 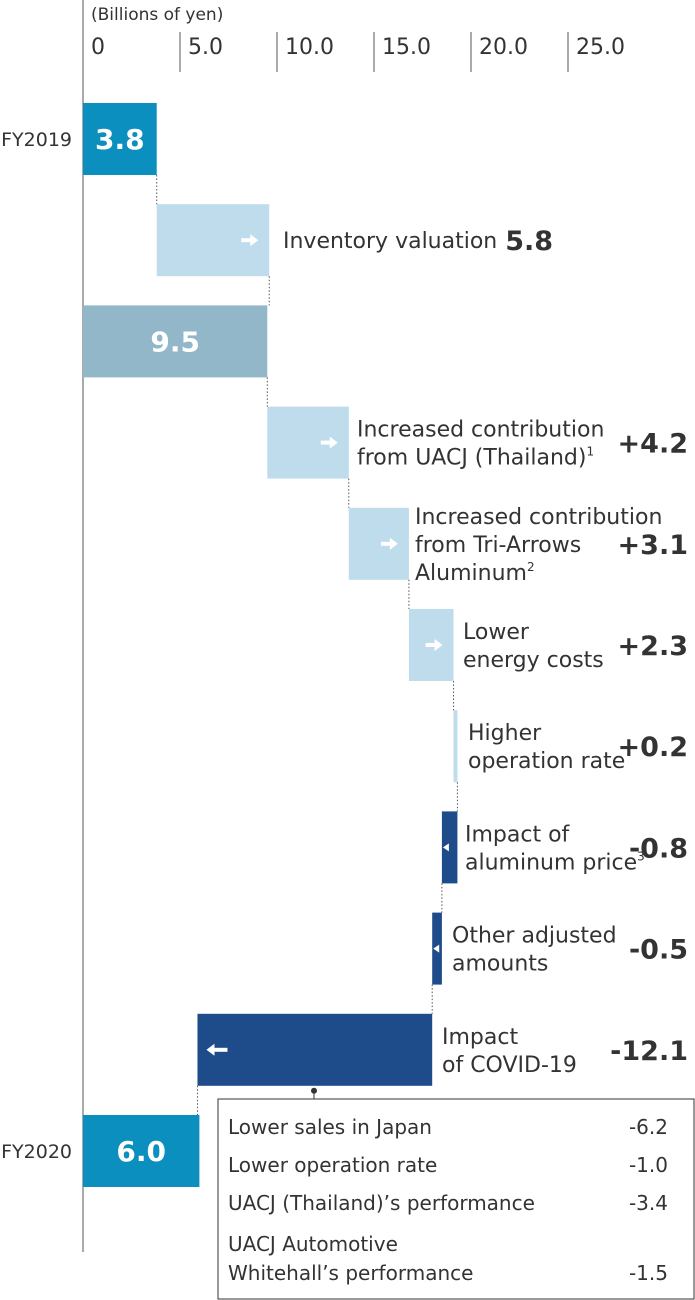 I want to click on bar-value-label: 3.8, so click(x=120, y=139).